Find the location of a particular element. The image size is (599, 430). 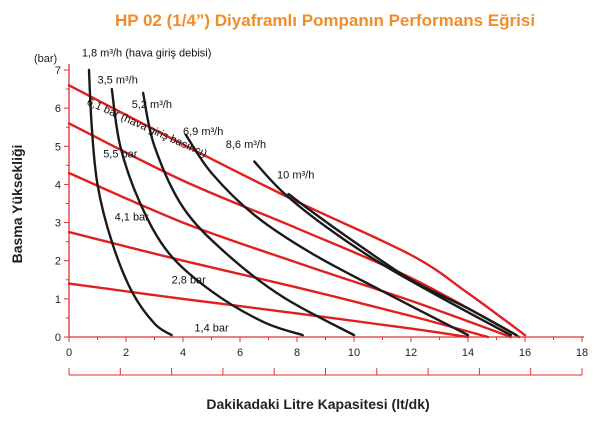

y-tick-label: 3 is located at coordinates (58, 224).